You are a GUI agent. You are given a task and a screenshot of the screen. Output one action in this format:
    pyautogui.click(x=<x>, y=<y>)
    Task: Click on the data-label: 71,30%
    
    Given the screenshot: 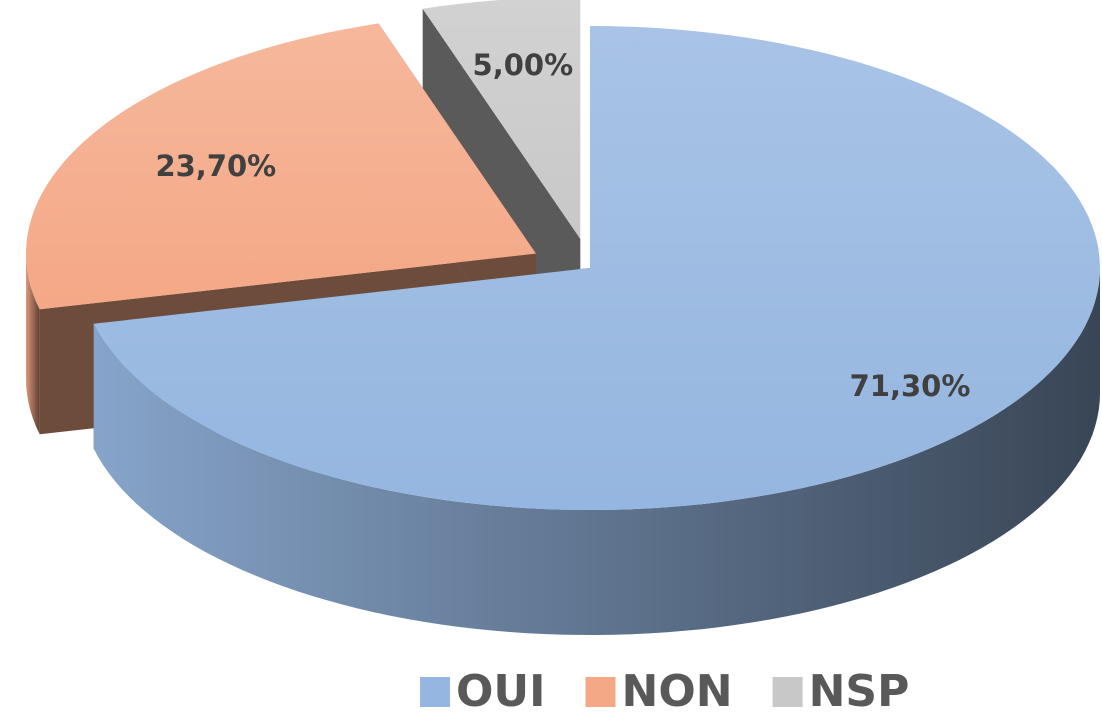 What is the action you would take?
    pyautogui.click(x=910, y=386)
    